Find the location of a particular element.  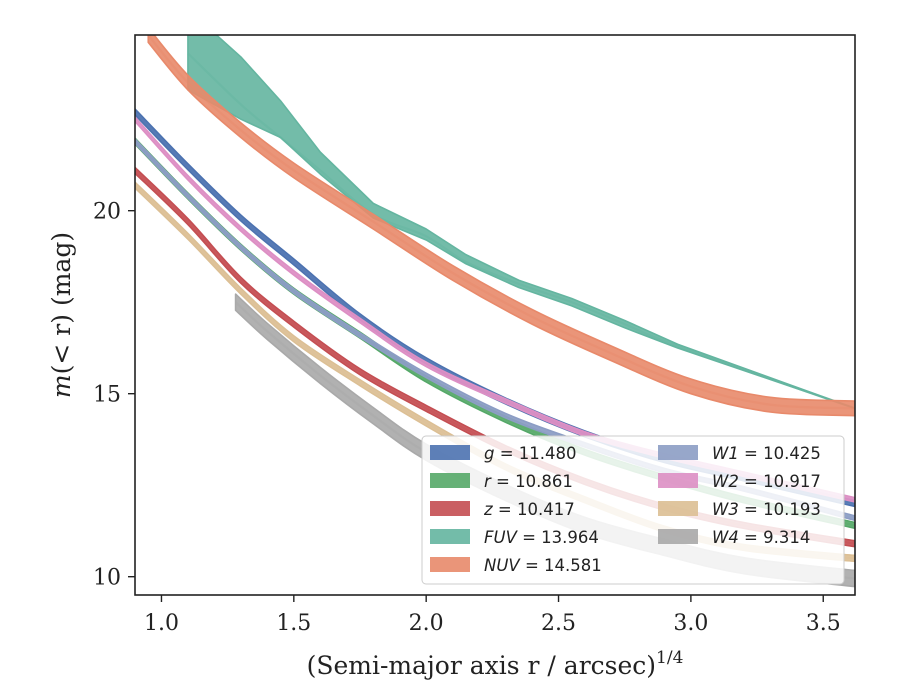

y-axis-label: m(< r) (mag) is located at coordinates (61, 315).